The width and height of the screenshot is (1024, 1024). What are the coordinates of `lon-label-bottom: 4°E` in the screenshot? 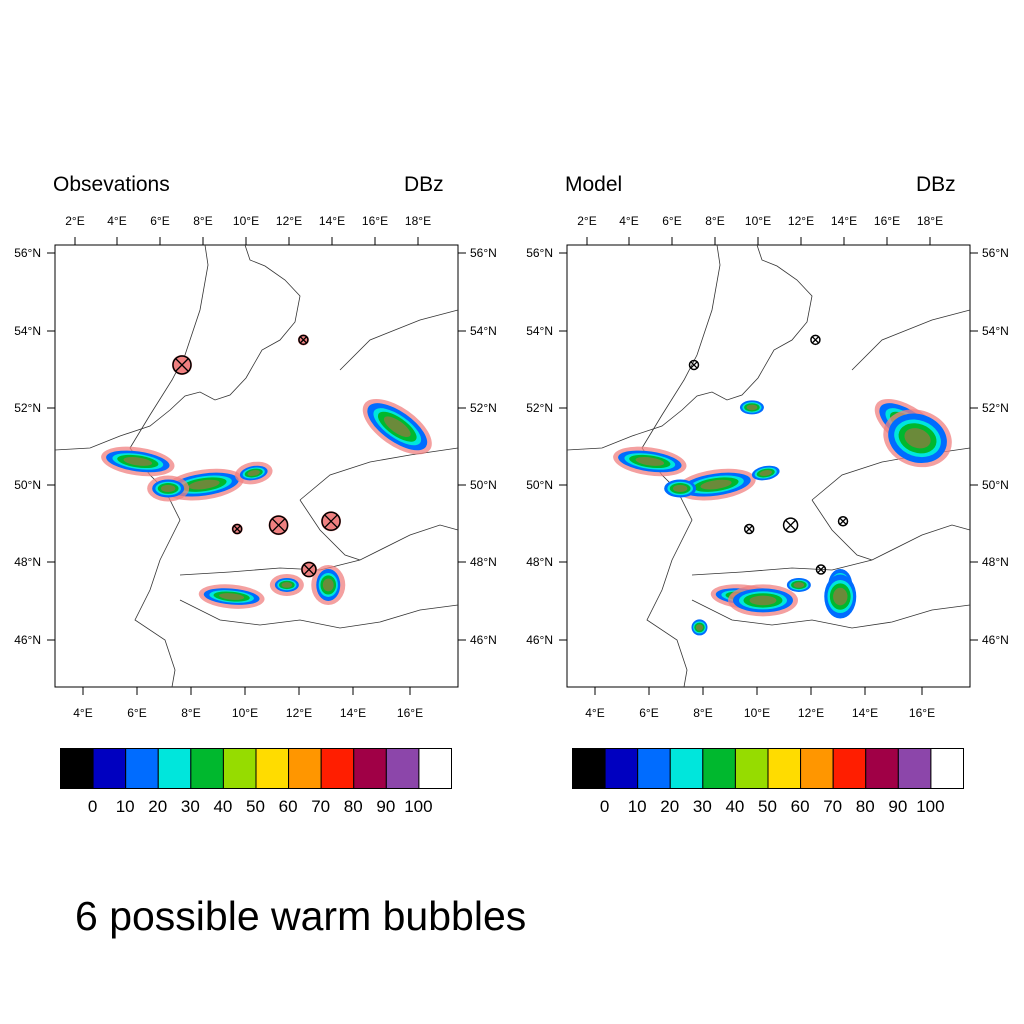 It's located at (82, 713).